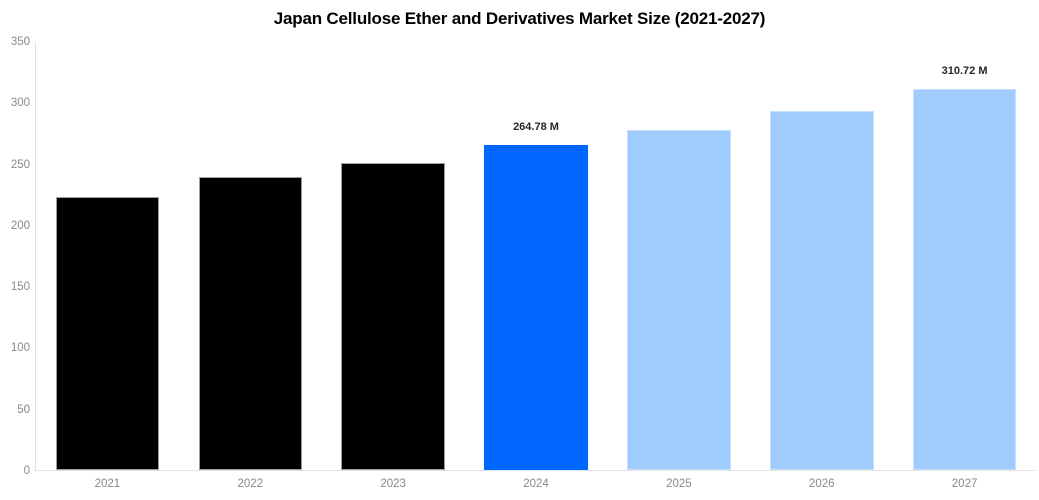  I want to click on bar-slot-2023: 2023, so click(393, 266).